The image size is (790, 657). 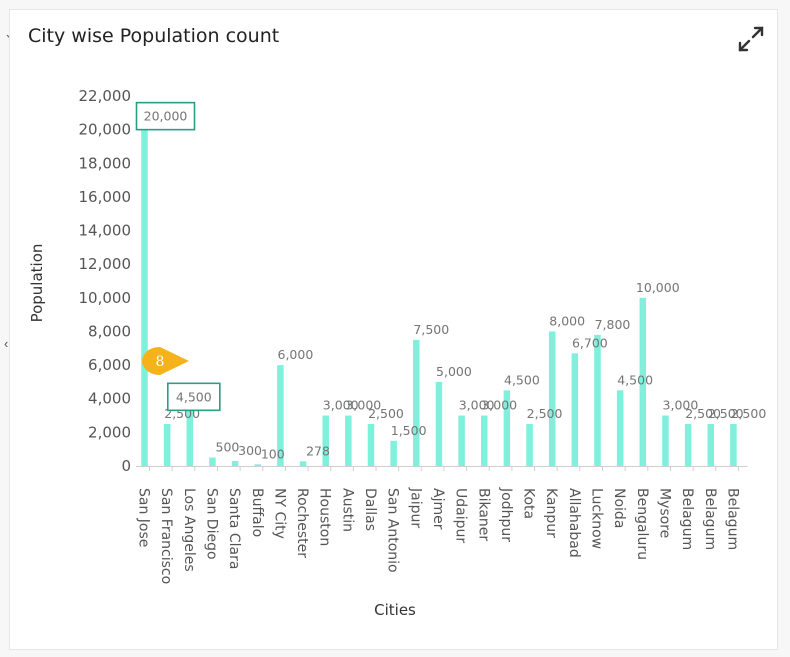 What do you see at coordinates (325, 517) in the screenshot?
I see `x-tick-label: Houston` at bounding box center [325, 517].